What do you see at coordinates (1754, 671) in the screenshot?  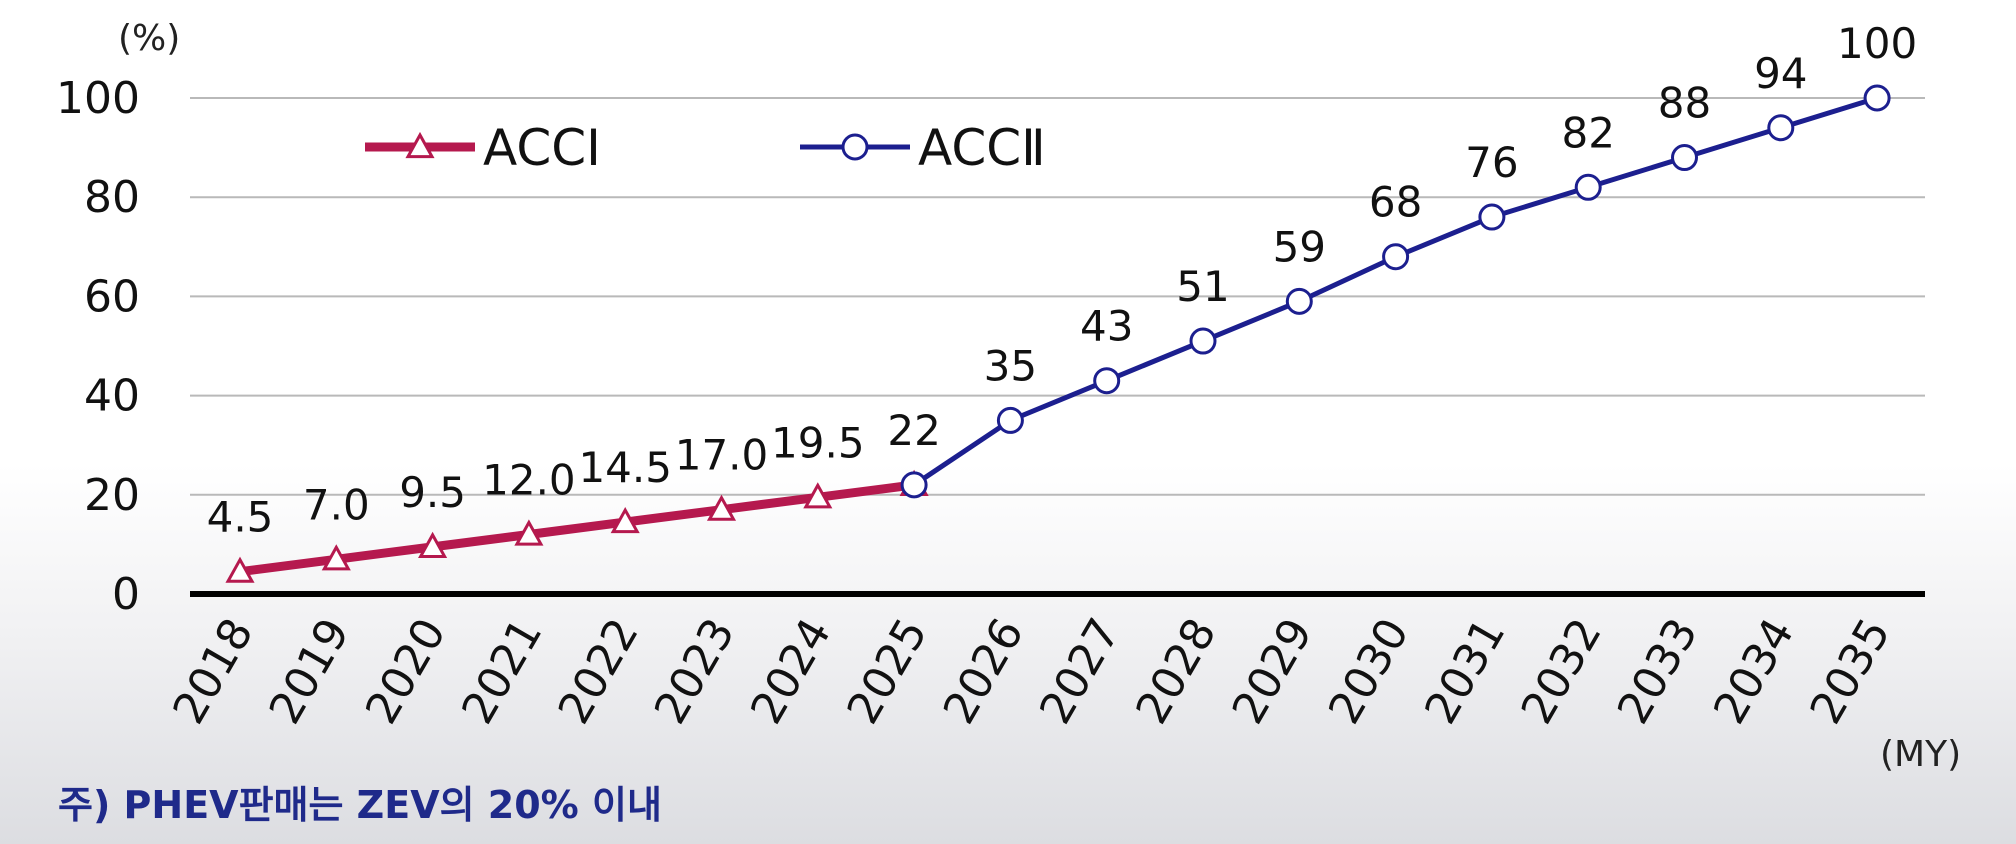 I see `x-tick-label: 2034` at bounding box center [1754, 671].